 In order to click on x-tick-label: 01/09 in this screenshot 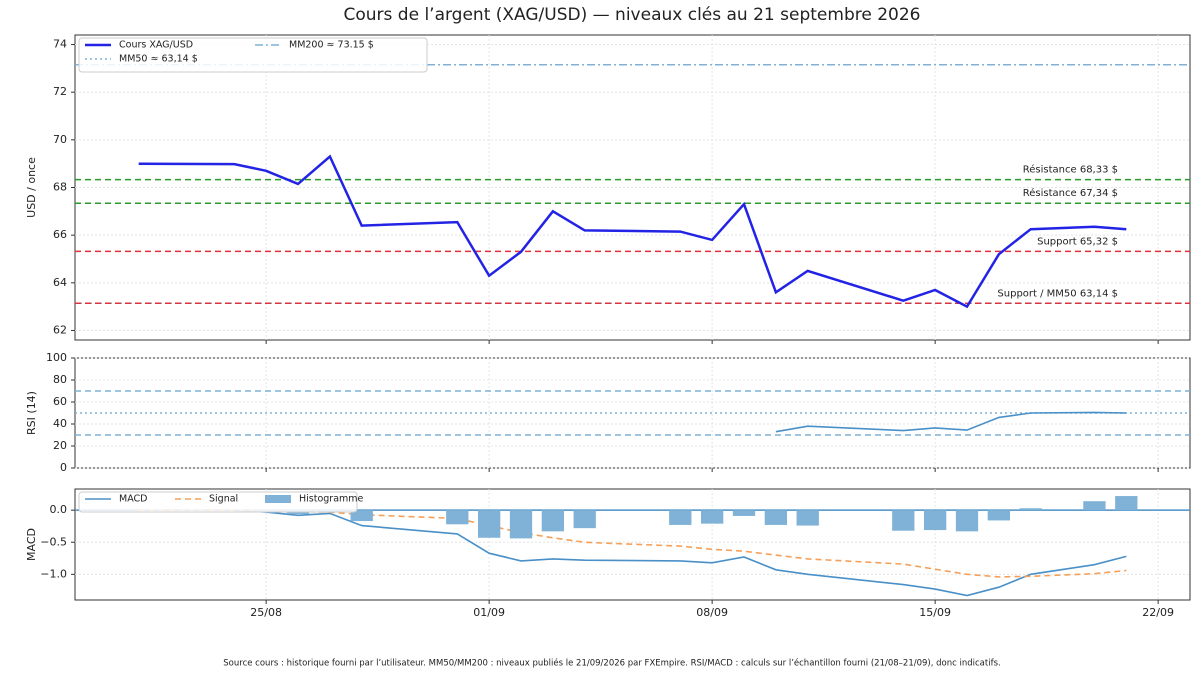, I will do `click(489, 612)`.